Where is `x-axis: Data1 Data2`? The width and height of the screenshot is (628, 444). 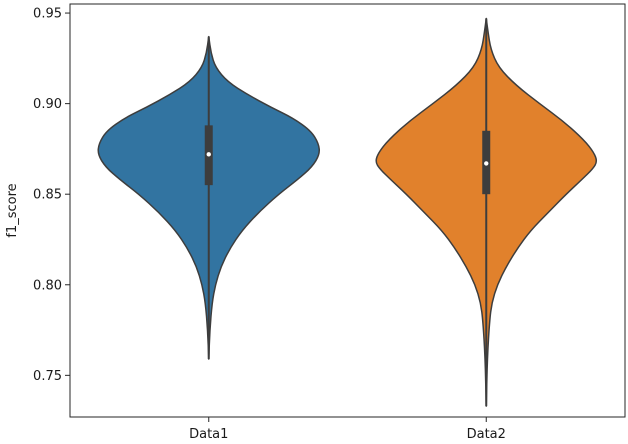
x-axis: Data1 Data2 is located at coordinates (347, 429).